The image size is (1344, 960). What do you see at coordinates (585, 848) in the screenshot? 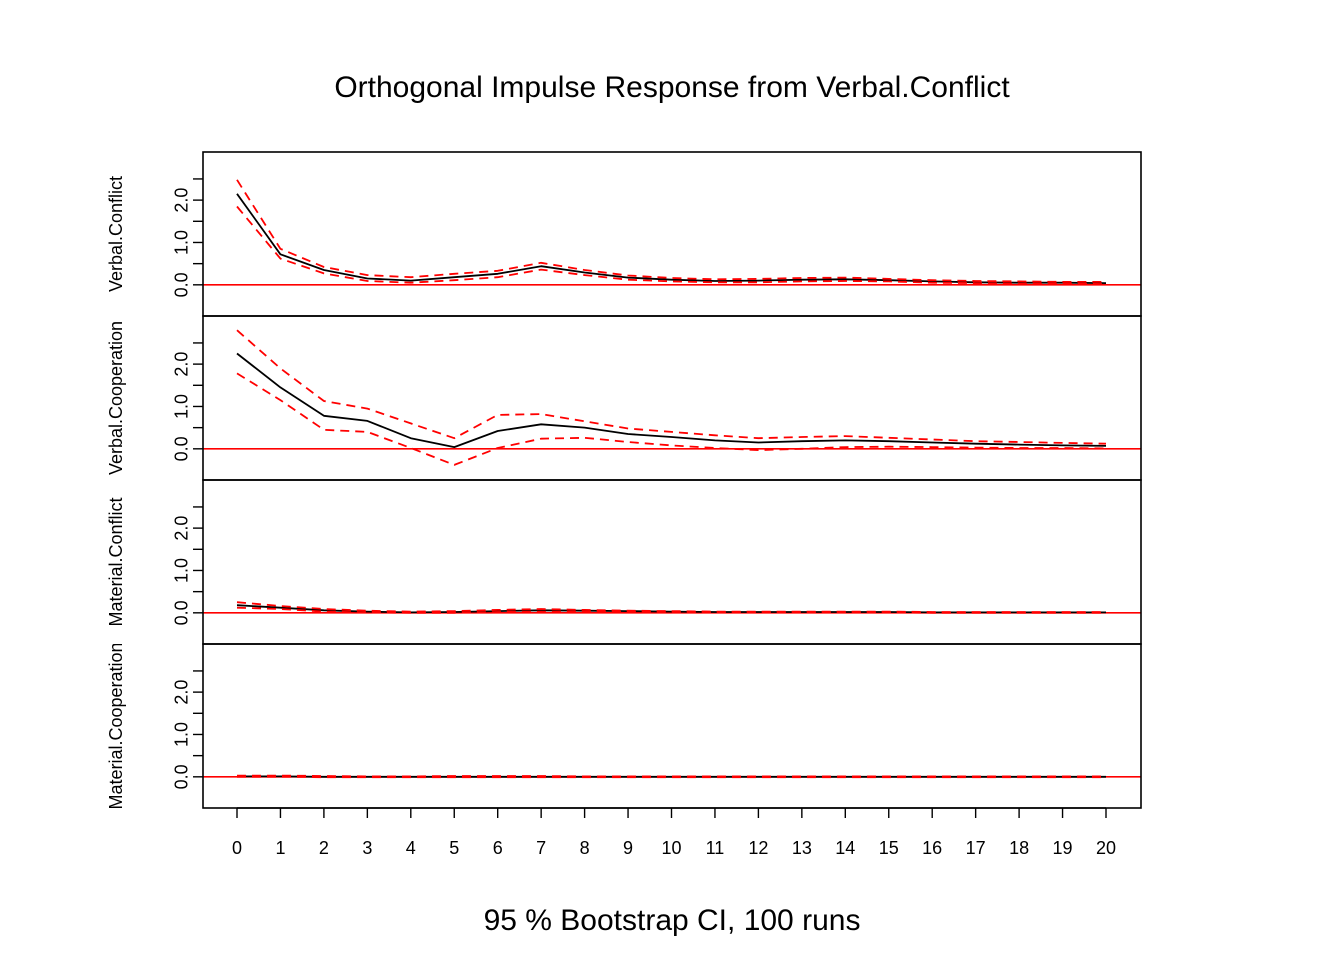
I see `x-tick-label: 8` at bounding box center [585, 848].